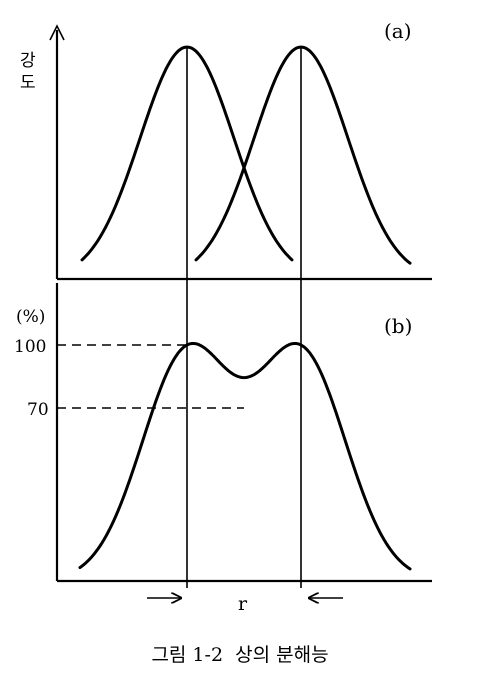 Image resolution: width=480 pixels, height=676 pixels. Describe the element at coordinates (303, 155) in the screenshot. I see `gaussian-curve-right` at that location.